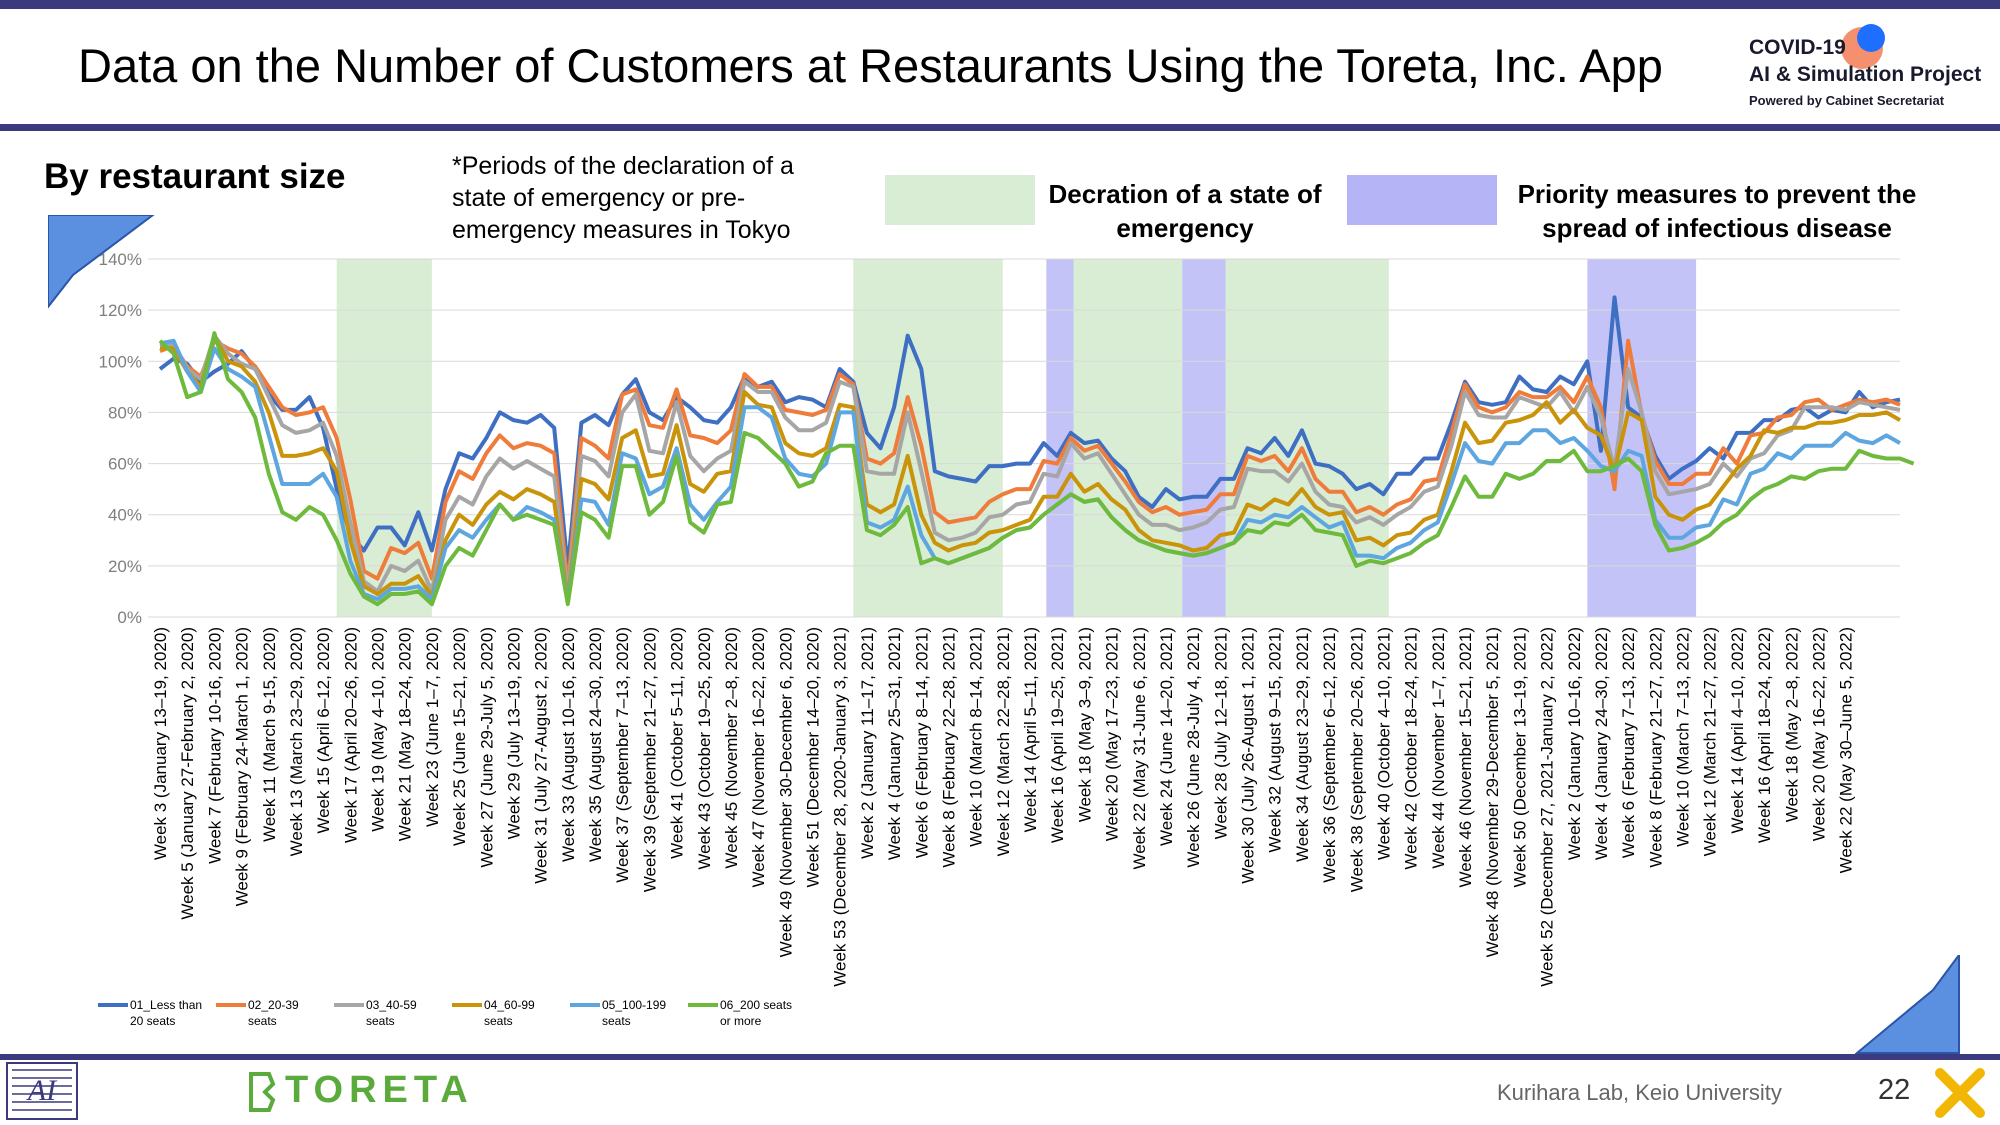 This screenshot has width=2000, height=1125. What do you see at coordinates (120, 361) in the screenshot?
I see `y-tick-label: 100%` at bounding box center [120, 361].